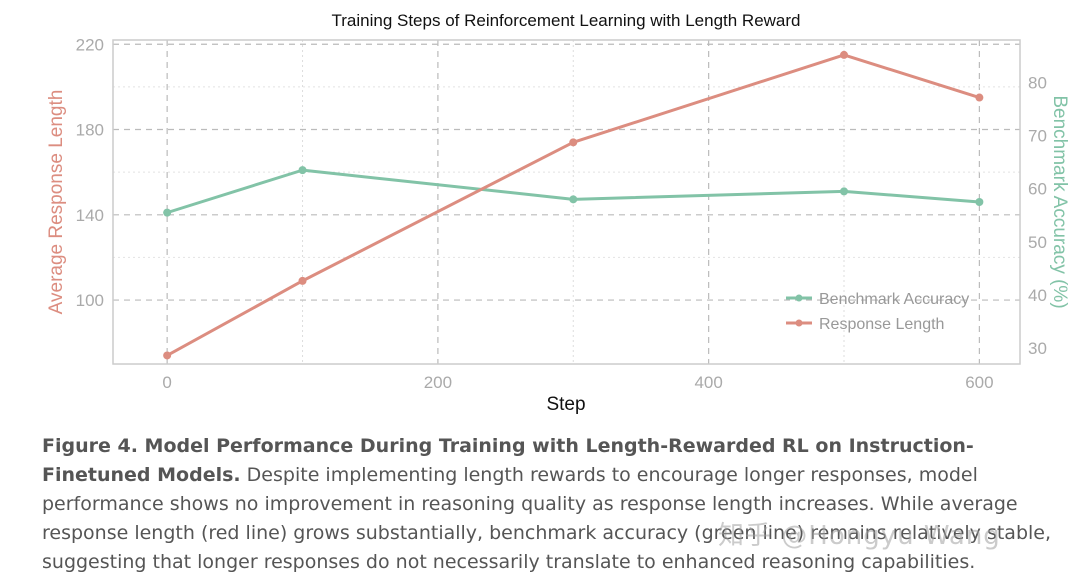 This screenshot has height=580, width=1080. I want to click on y-right-tick-label-30: 30, so click(1037, 348).